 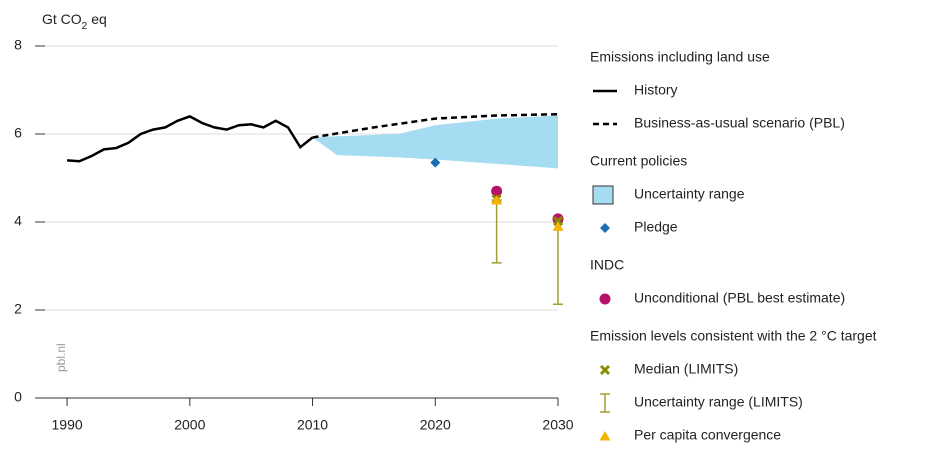 What do you see at coordinates (18, 45) in the screenshot?
I see `y-tick-label: 8` at bounding box center [18, 45].